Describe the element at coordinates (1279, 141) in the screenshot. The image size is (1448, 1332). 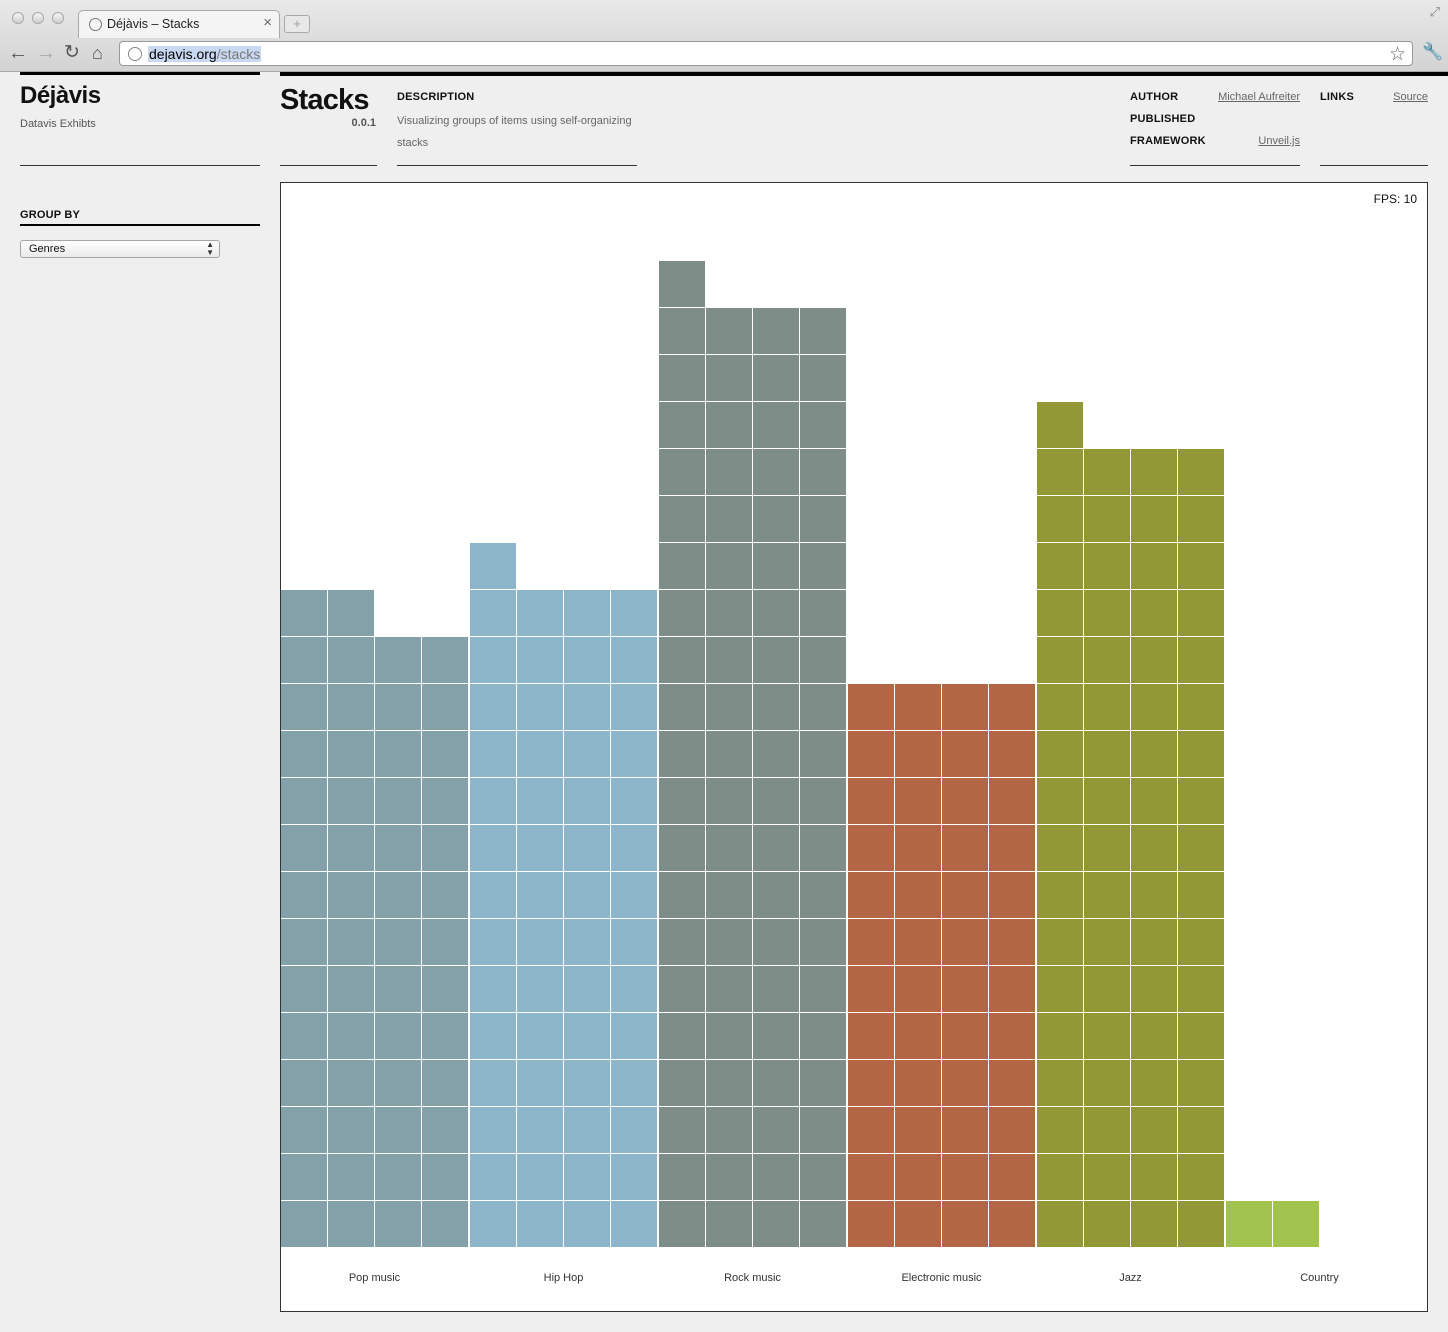
I see `framework-link: Unveil.js` at that location.